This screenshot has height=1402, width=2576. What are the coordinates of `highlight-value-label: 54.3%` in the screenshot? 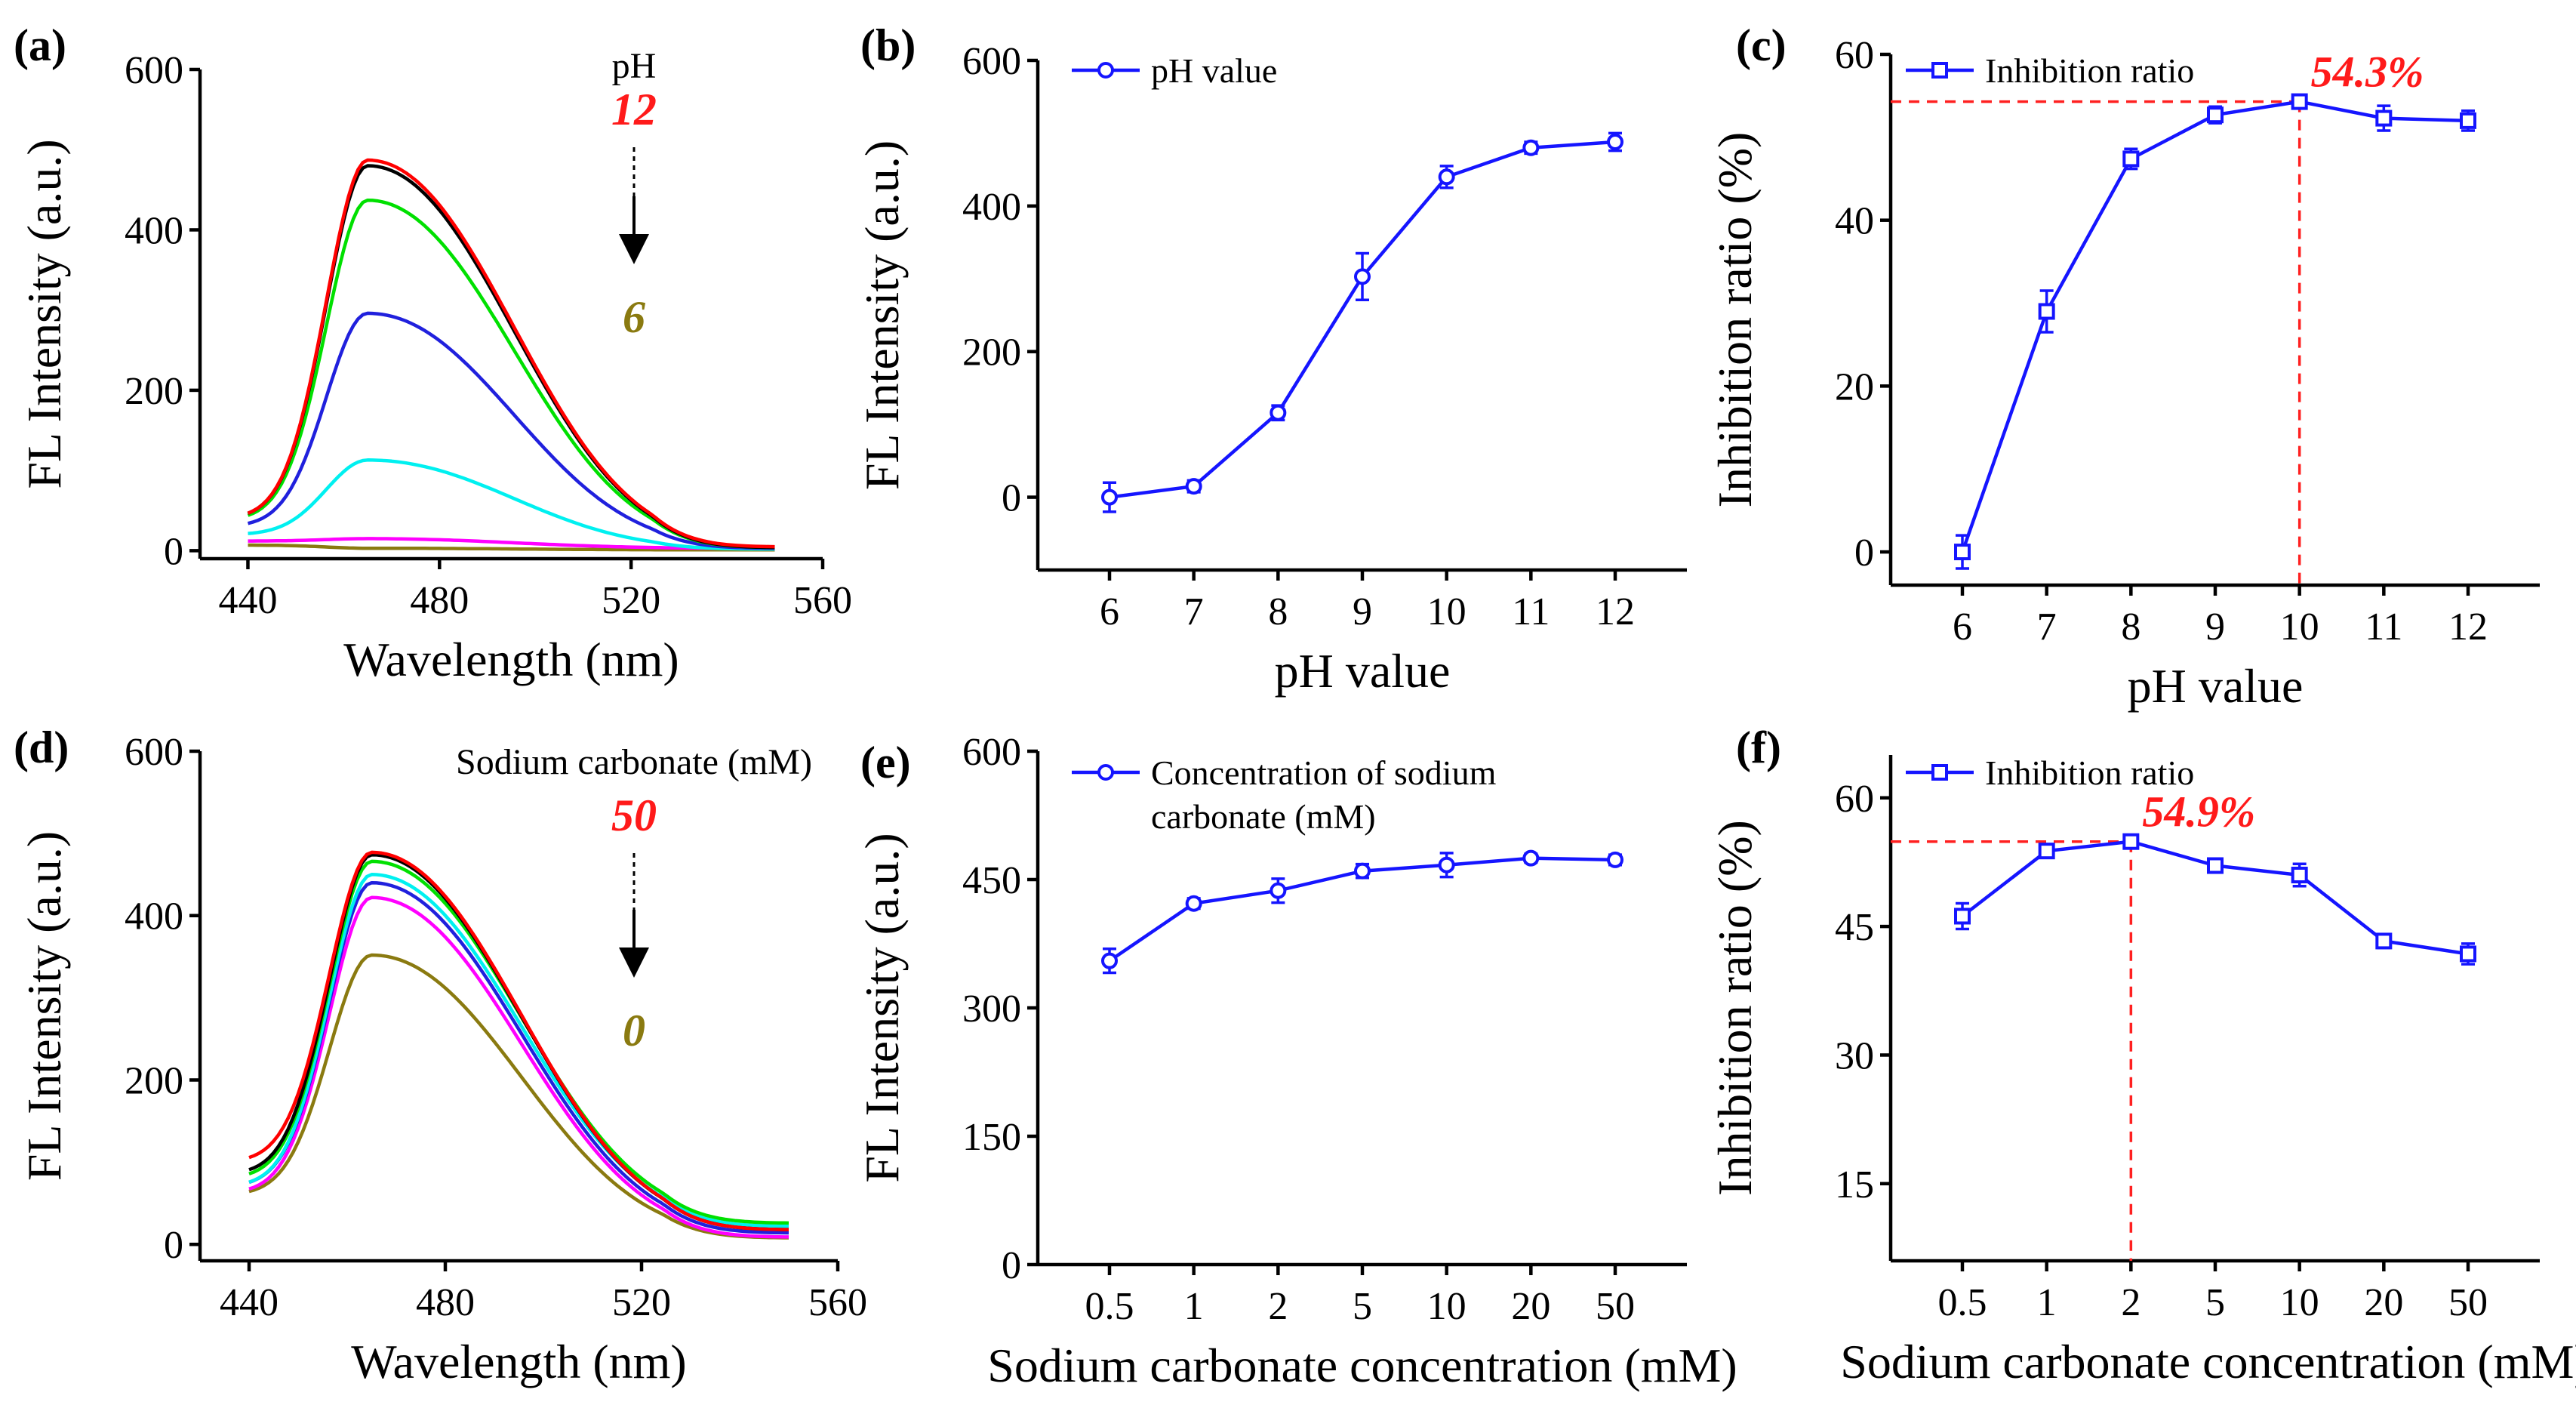 It's located at (2367, 72).